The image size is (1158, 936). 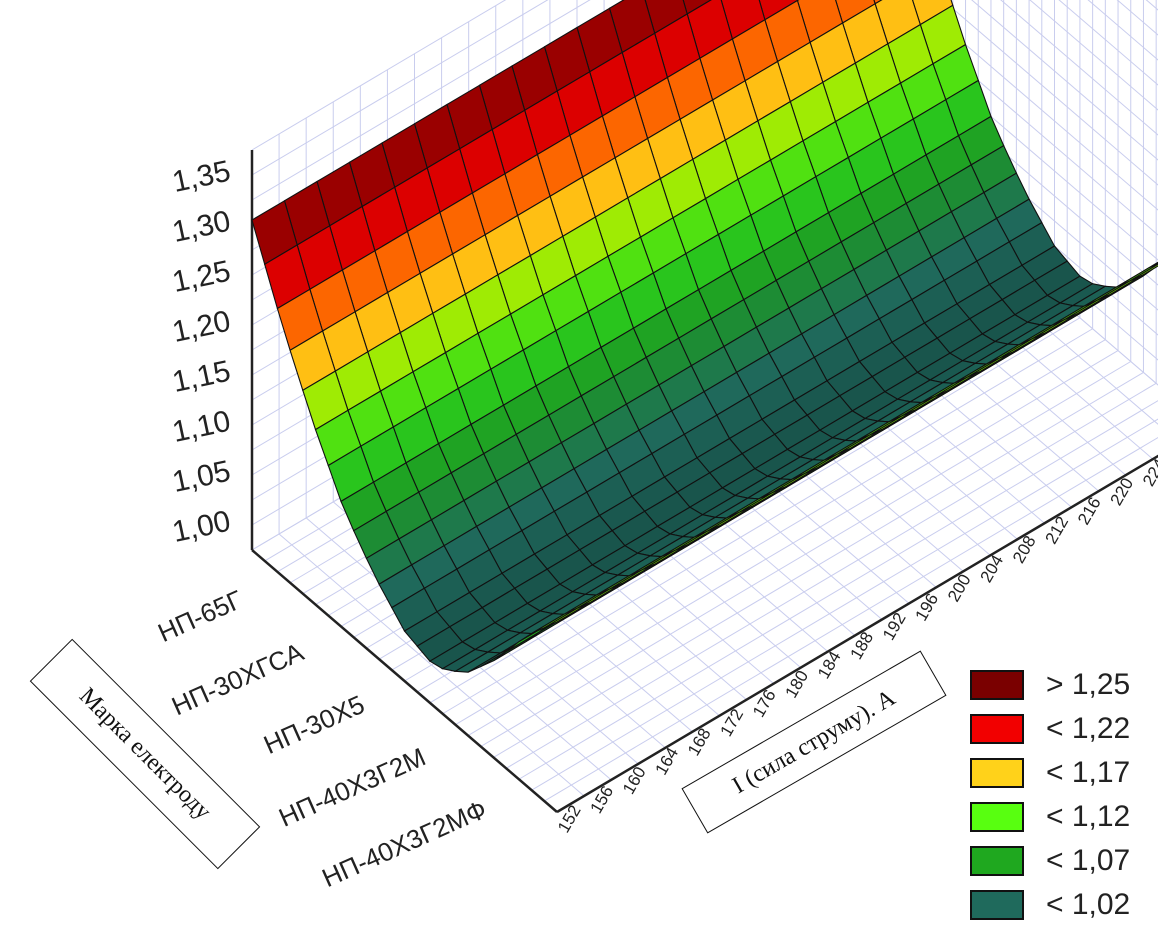 What do you see at coordinates (959, 588) in the screenshot?
I see `current-tick-label: 200` at bounding box center [959, 588].